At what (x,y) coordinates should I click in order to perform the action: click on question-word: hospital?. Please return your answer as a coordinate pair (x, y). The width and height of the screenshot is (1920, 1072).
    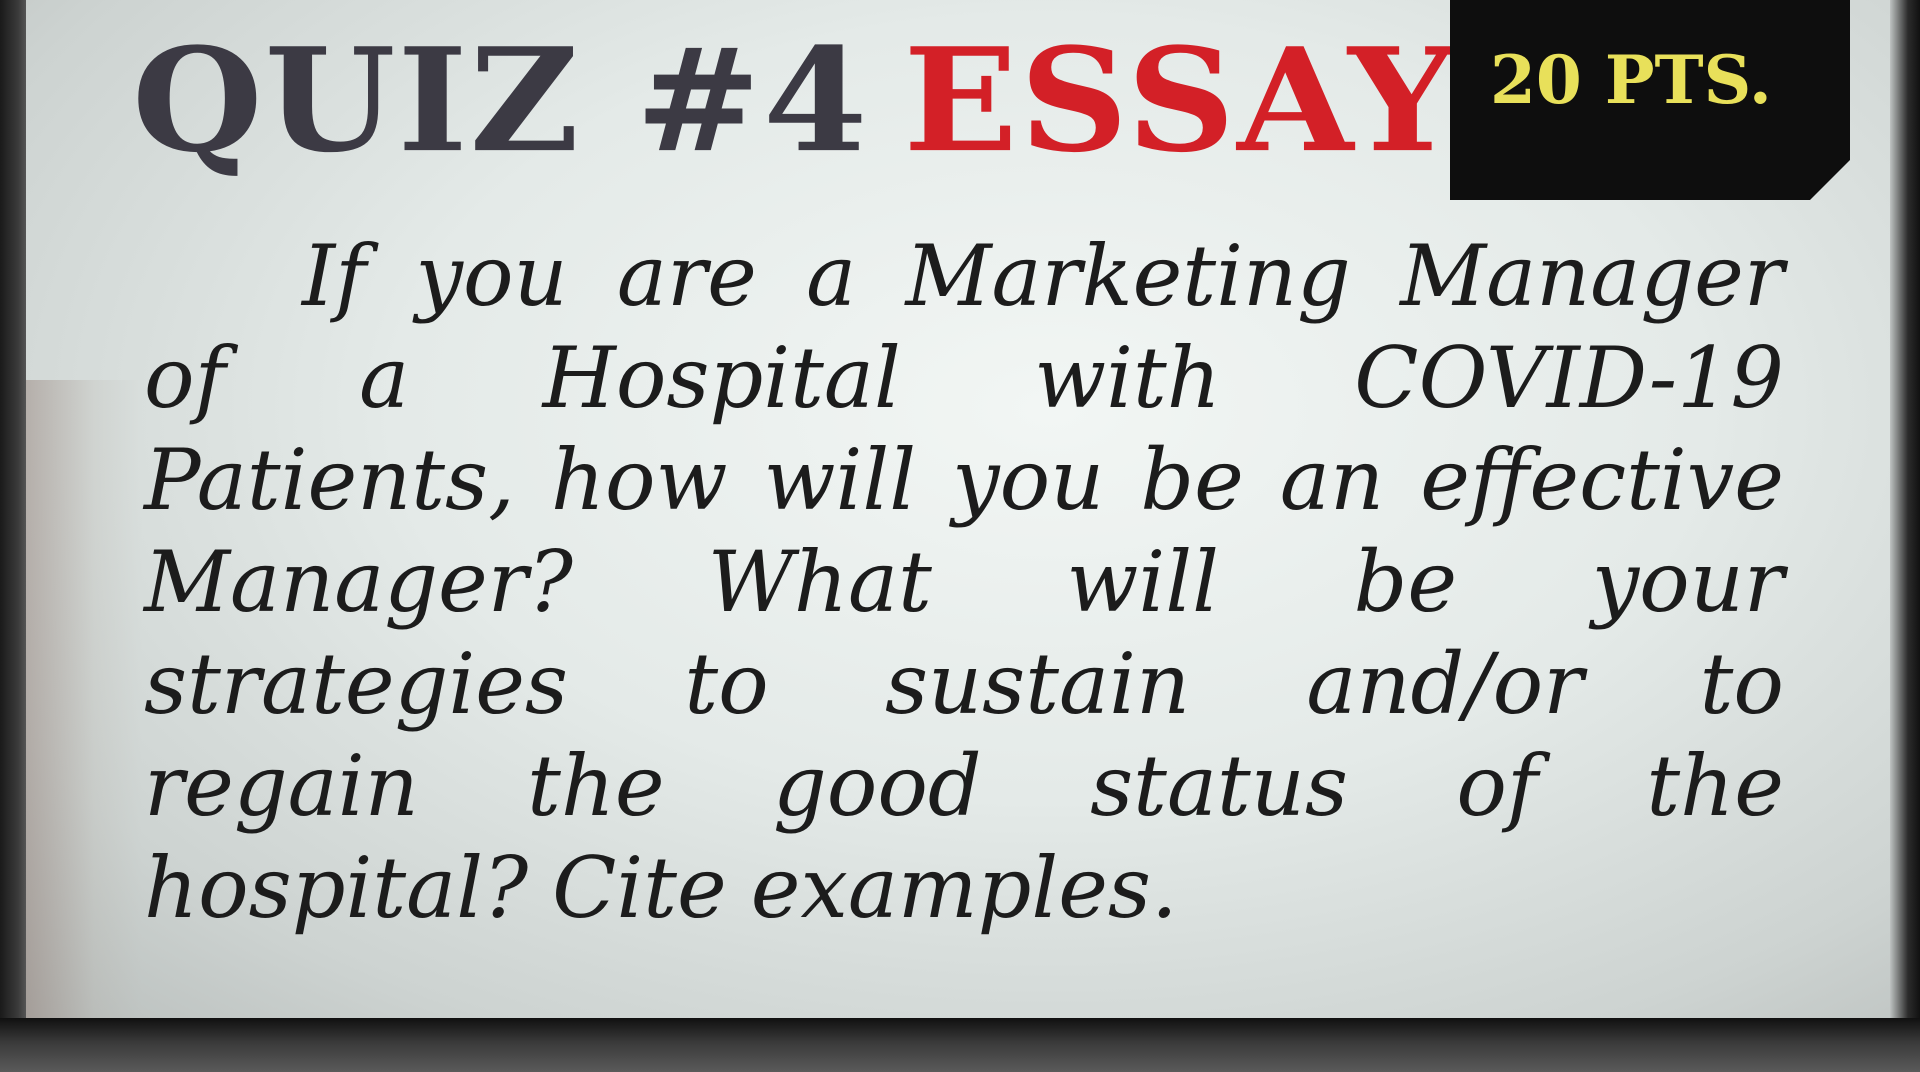
    Looking at the image, I should click on (336, 888).